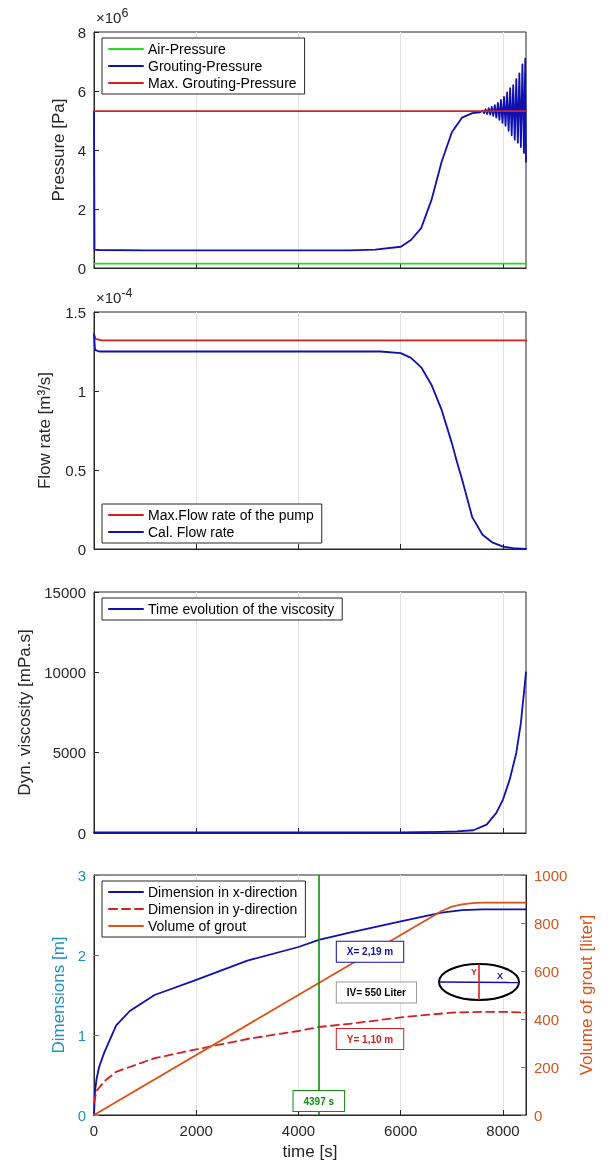  I want to click on y-axis-title: Flow rate [m³/s], so click(44, 430).